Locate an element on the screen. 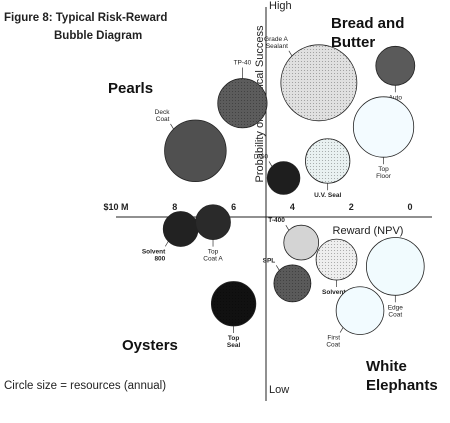 The width and height of the screenshot is (450, 423). size-legend-note: Circle size = resources (annual) is located at coordinates (85, 386).